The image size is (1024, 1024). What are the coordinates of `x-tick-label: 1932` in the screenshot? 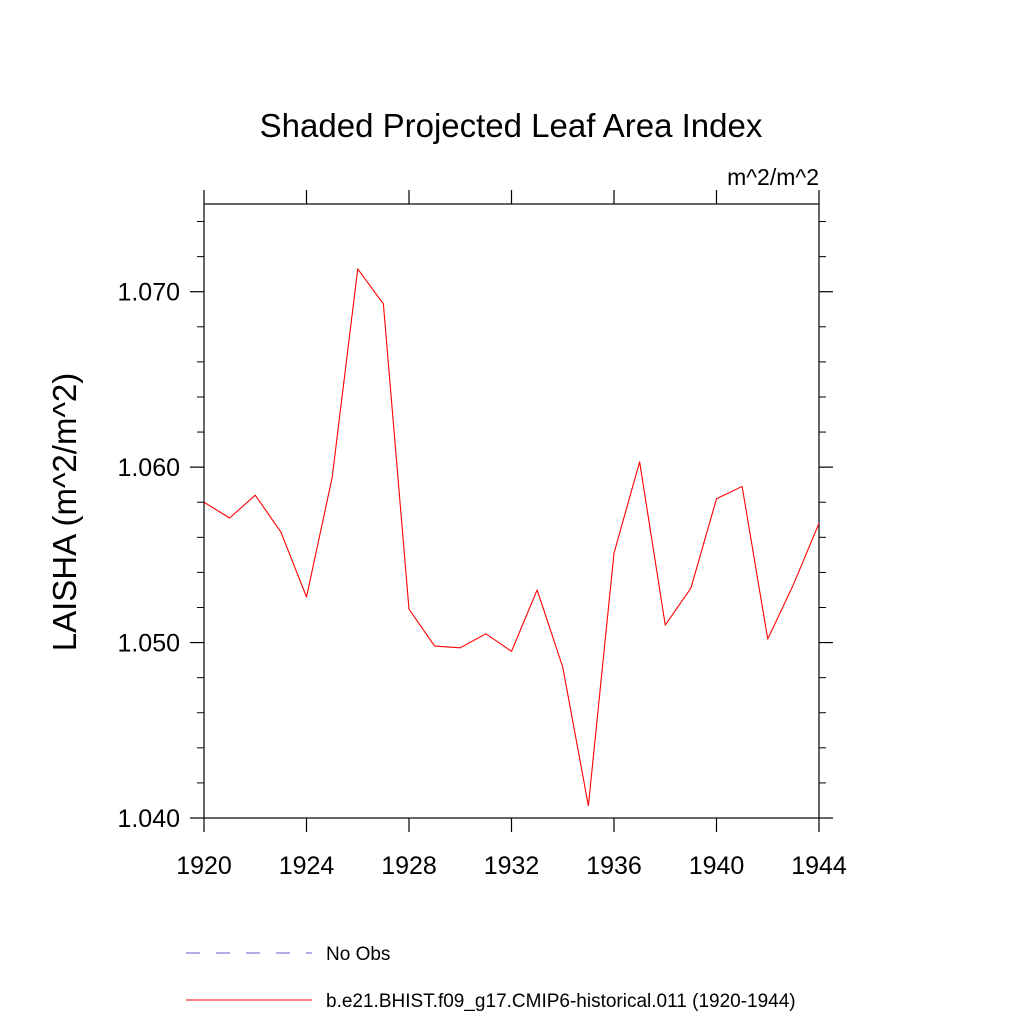 It's located at (512, 866).